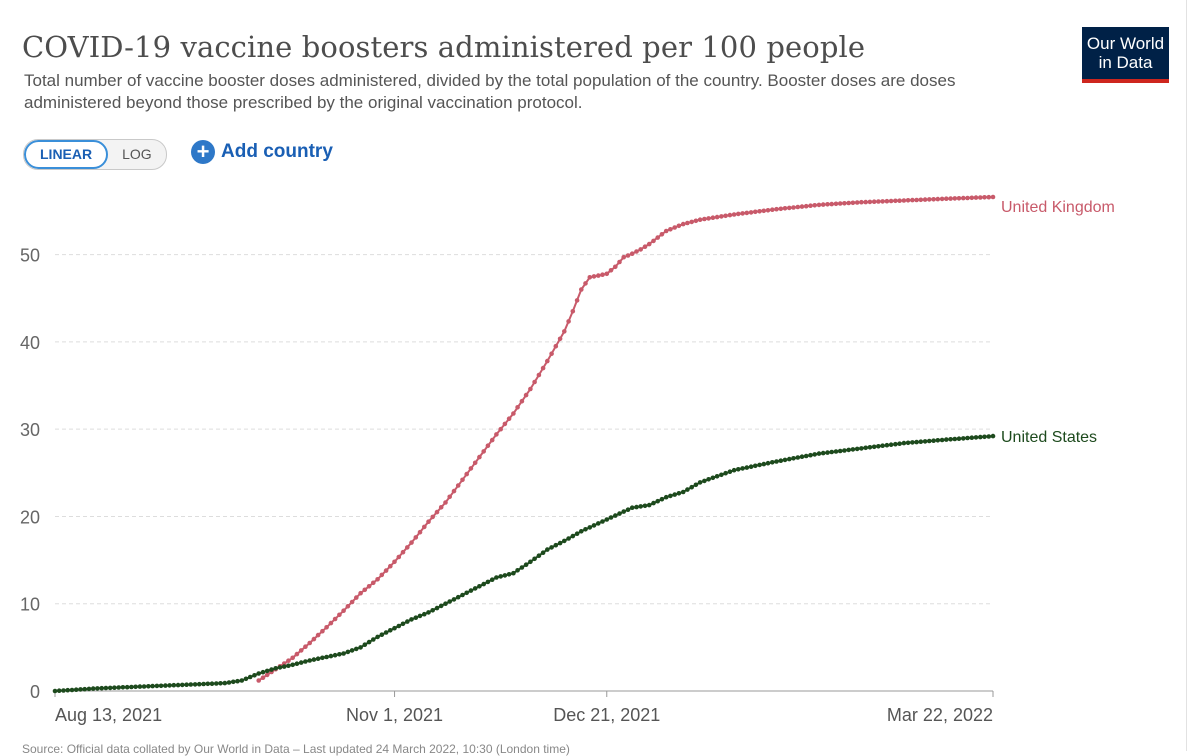 Image resolution: width=1200 pixels, height=756 pixels. Describe the element at coordinates (262, 152) in the screenshot. I see `add-country-button: + Add country` at that location.